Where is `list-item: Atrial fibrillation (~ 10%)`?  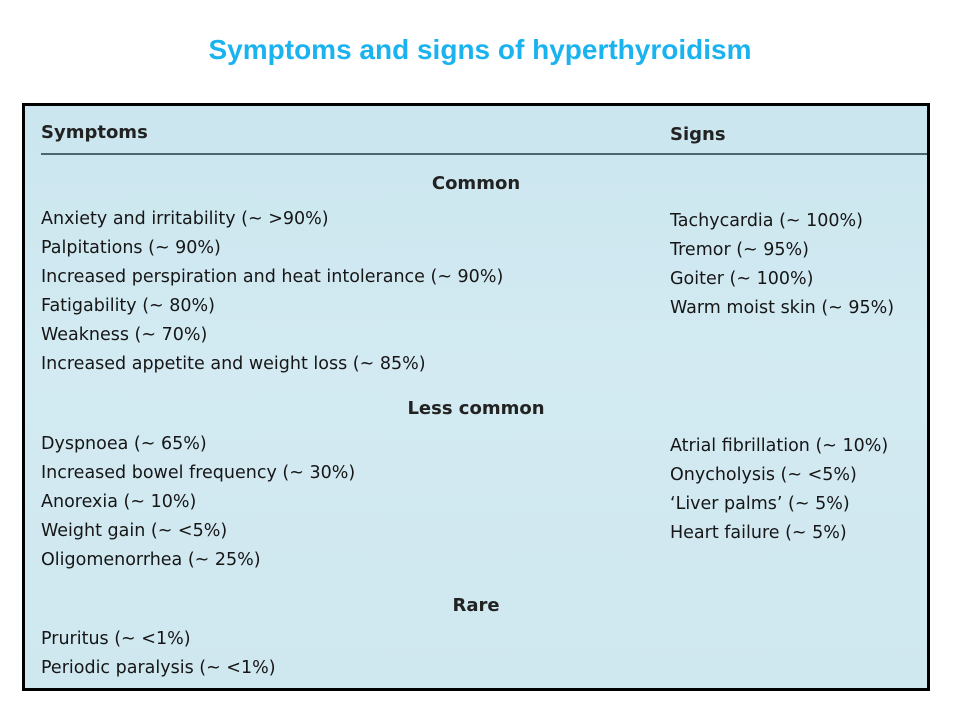
list-item: Atrial fibrillation (~ 10%) is located at coordinates (779, 446).